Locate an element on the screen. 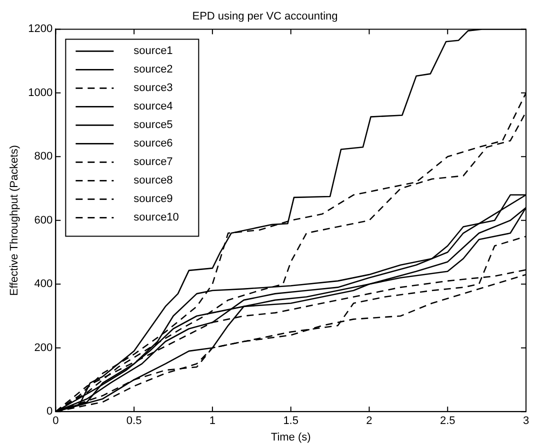 Image resolution: width=534 pixels, height=444 pixels. legend-label: source10 is located at coordinates (156, 218).